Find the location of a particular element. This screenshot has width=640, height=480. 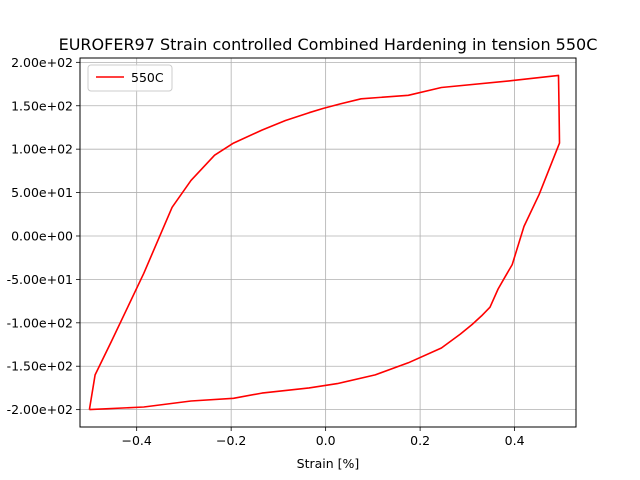

y-tick-label: 1.50e+02 is located at coordinates (42, 105).